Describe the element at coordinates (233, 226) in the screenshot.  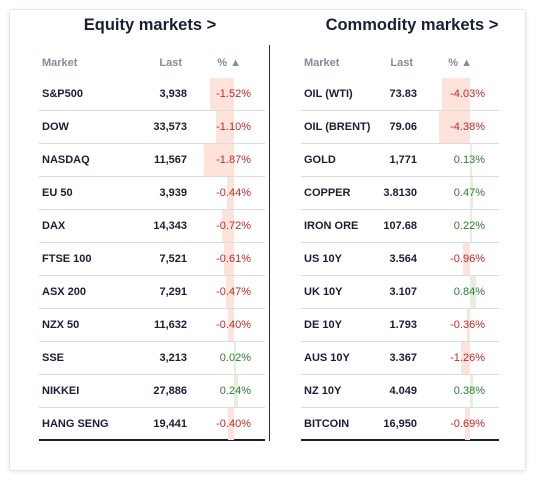
I see `percent-change: -0.72%` at that location.